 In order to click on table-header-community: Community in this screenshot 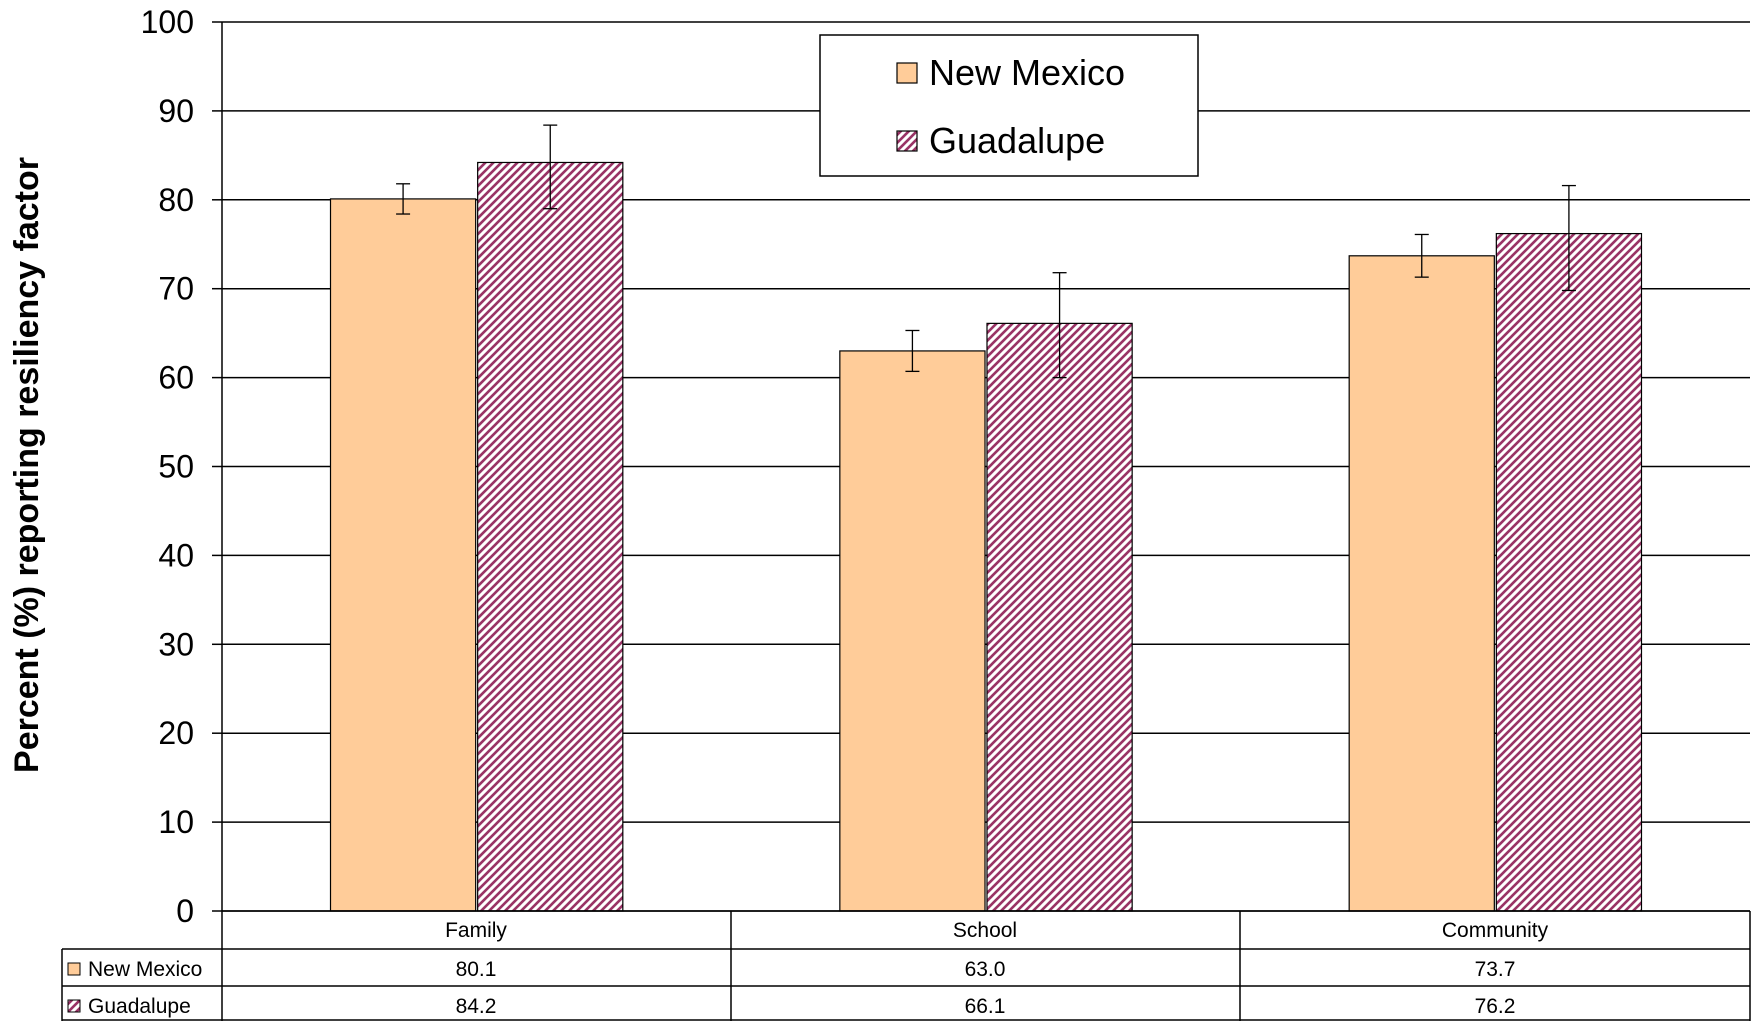, I will do `click(1495, 930)`.